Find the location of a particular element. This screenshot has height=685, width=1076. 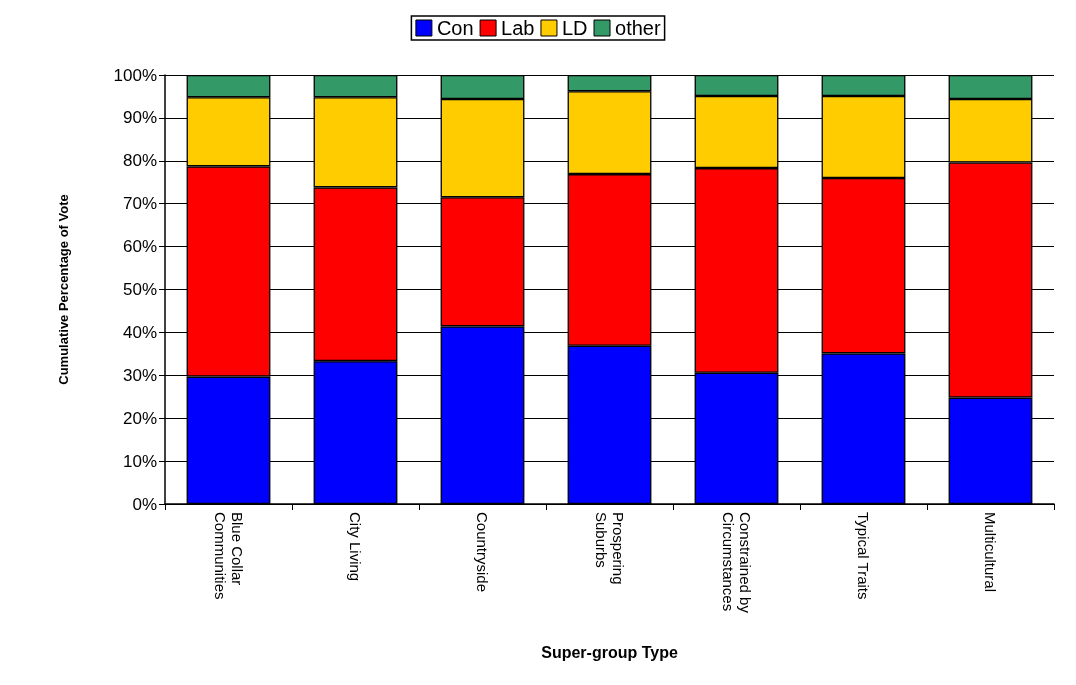

x-axis-title: Super-group Type is located at coordinates (609, 652).